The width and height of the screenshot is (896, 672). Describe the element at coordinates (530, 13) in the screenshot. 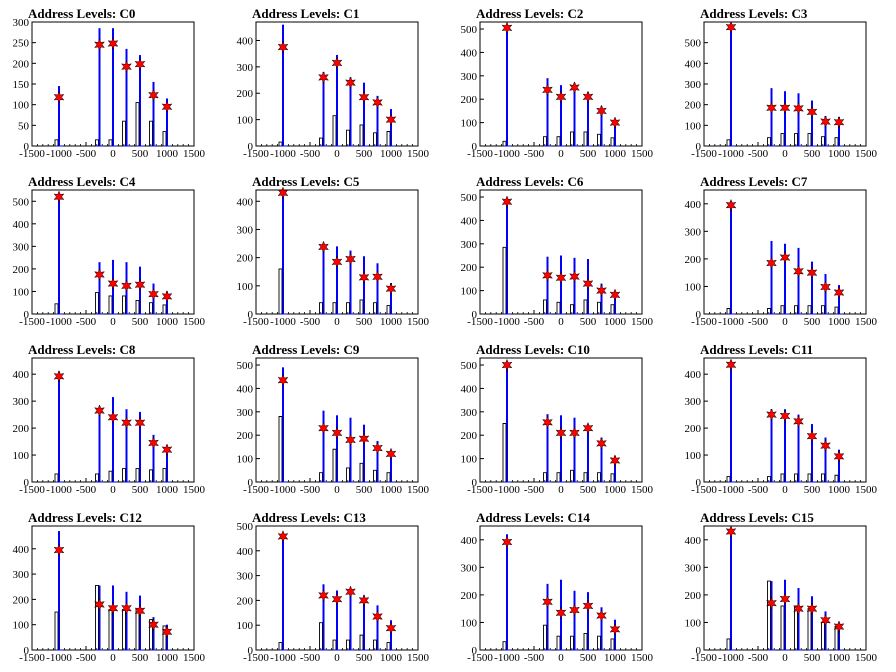

I see `panel-title: Address Levels: C2` at that location.